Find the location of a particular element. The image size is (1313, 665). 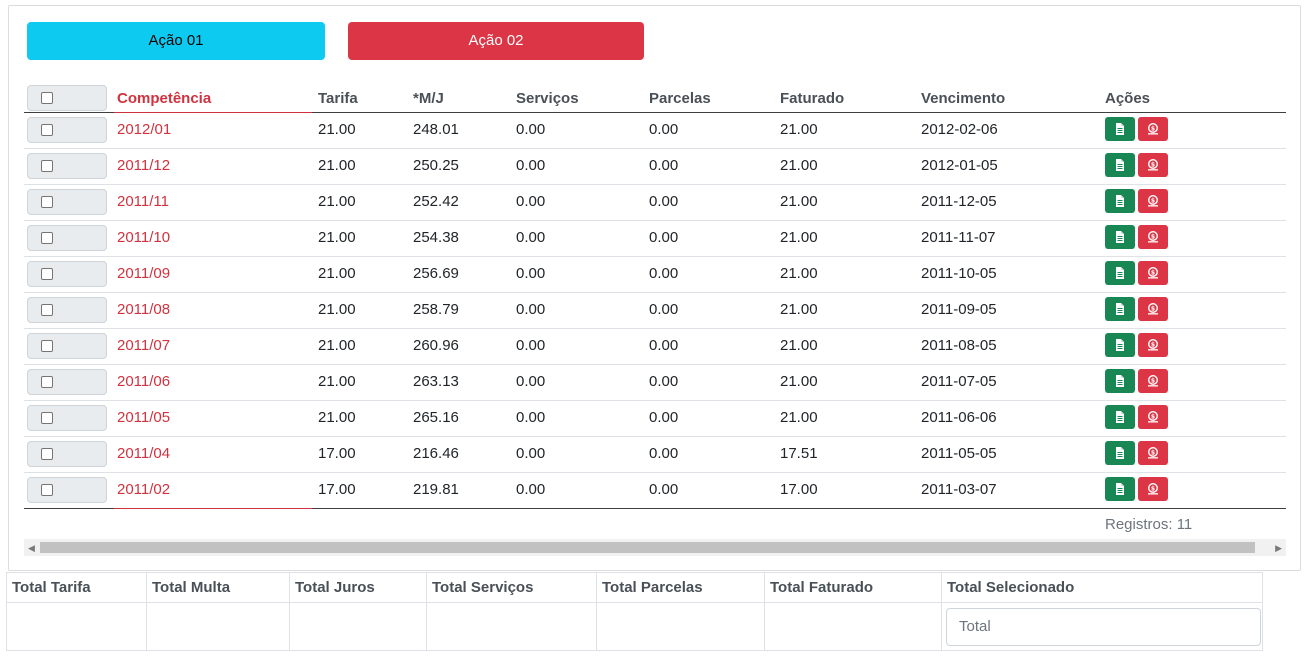

cell-competencia: 2011/06 is located at coordinates (144, 381).